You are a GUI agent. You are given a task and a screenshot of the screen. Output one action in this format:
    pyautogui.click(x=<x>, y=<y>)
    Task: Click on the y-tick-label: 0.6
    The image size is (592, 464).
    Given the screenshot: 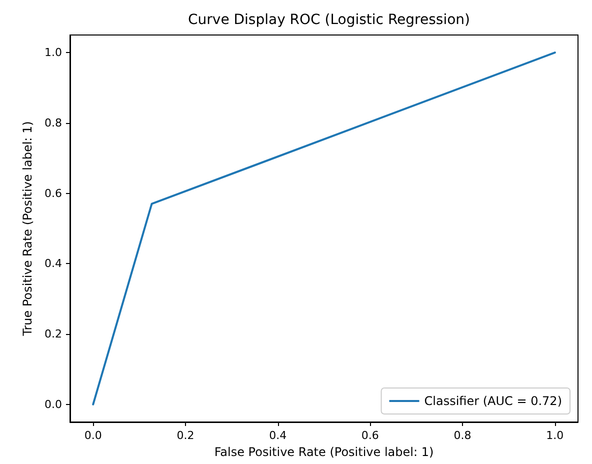 What is the action you would take?
    pyautogui.click(x=53, y=193)
    